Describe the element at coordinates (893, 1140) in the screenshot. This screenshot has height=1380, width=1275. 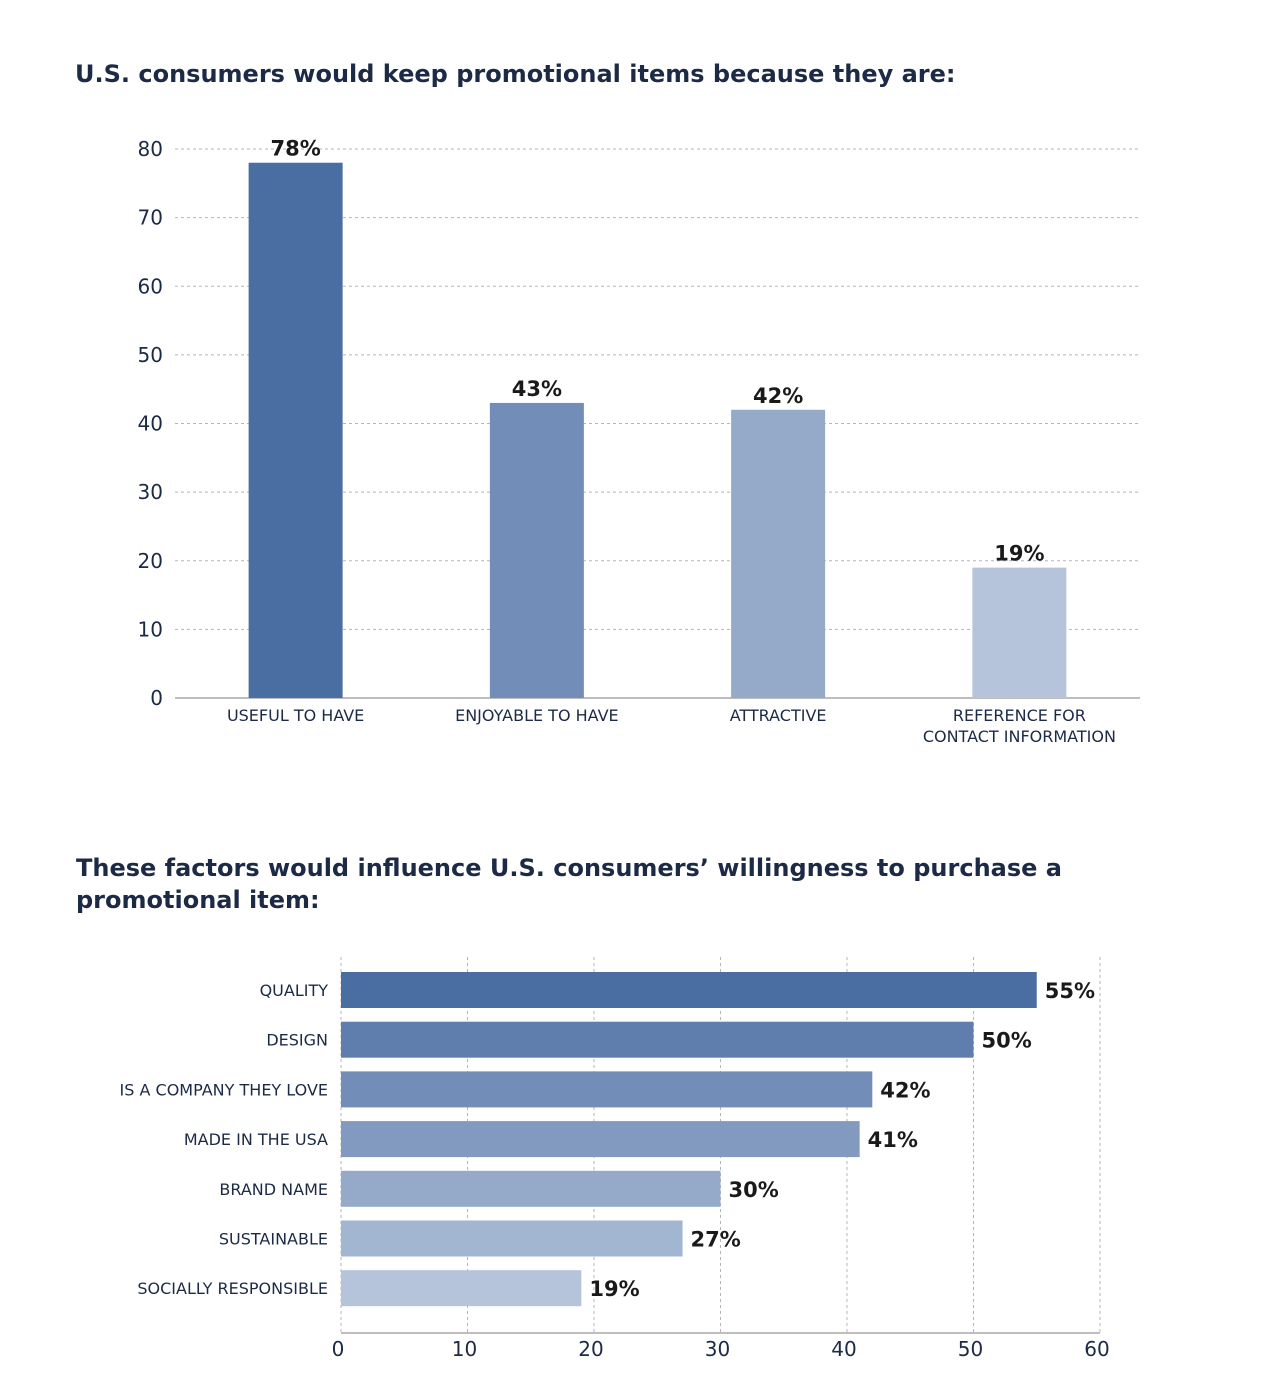
I see `data-label: 41%` at that location.